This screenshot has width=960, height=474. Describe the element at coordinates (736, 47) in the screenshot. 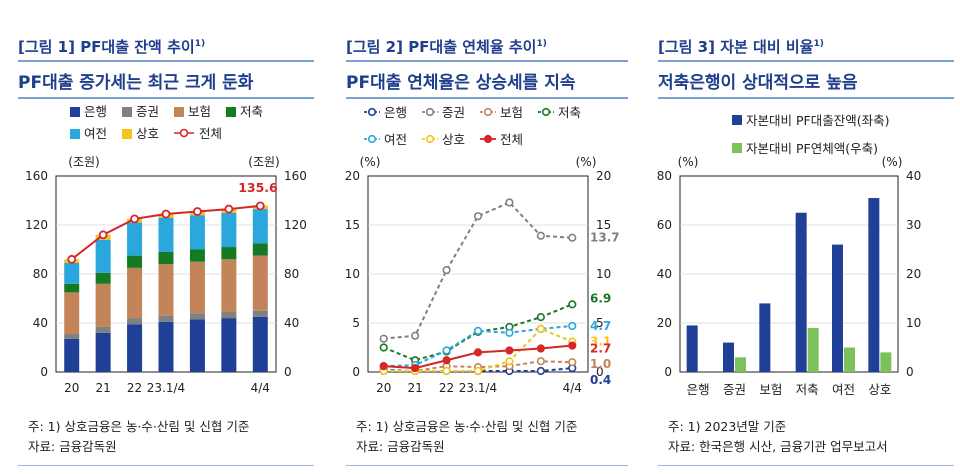

I see `figure-3-label: [그림 3] 자본 대비 비율` at that location.